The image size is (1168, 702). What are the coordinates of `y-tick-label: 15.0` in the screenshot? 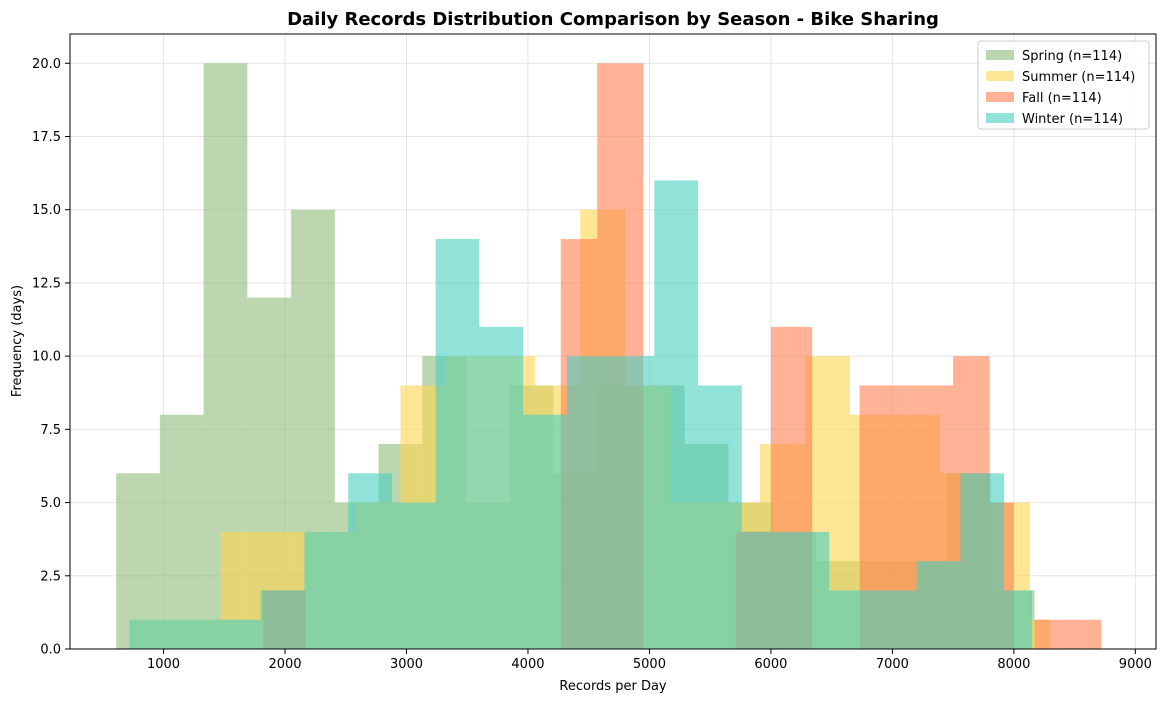 It's located at (46, 210).